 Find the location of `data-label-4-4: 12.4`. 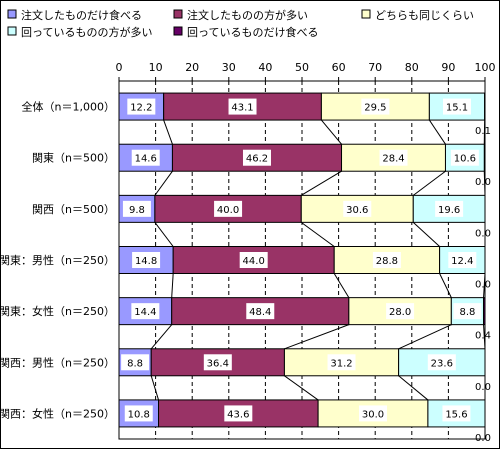

data-label-4-4: 12.4 is located at coordinates (462, 261).